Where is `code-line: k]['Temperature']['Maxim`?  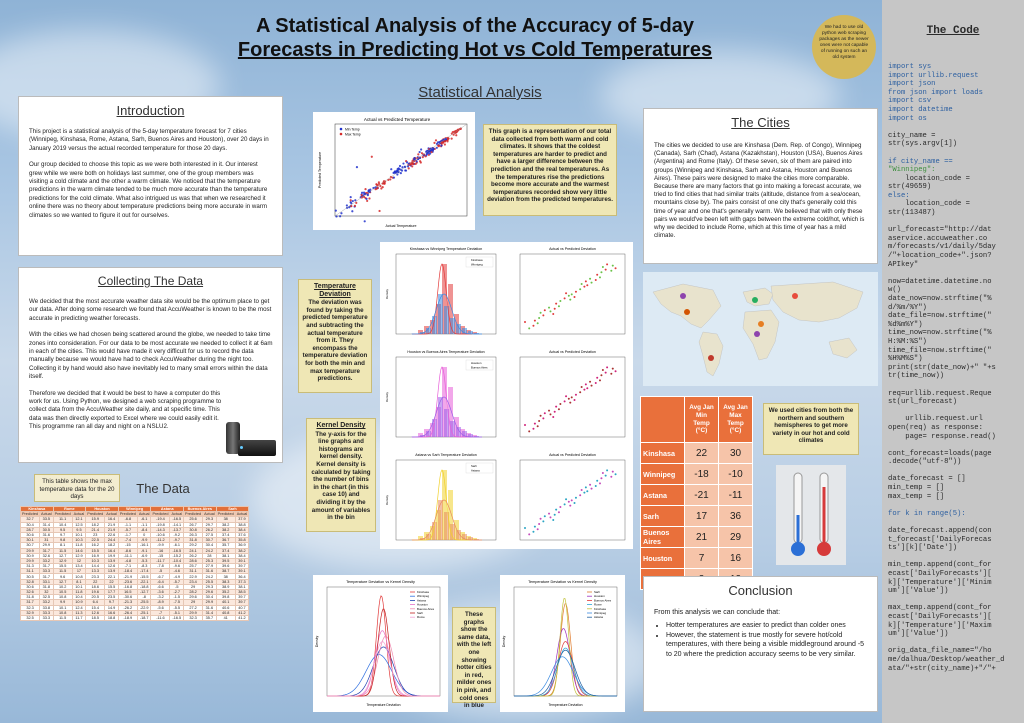 code-line: k]['Temperature']['Maxim is located at coordinates (940, 625).